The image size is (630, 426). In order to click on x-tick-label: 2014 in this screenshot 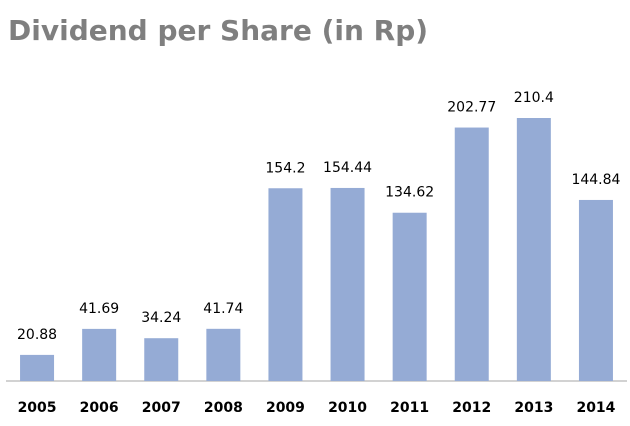, I will do `click(595, 408)`.